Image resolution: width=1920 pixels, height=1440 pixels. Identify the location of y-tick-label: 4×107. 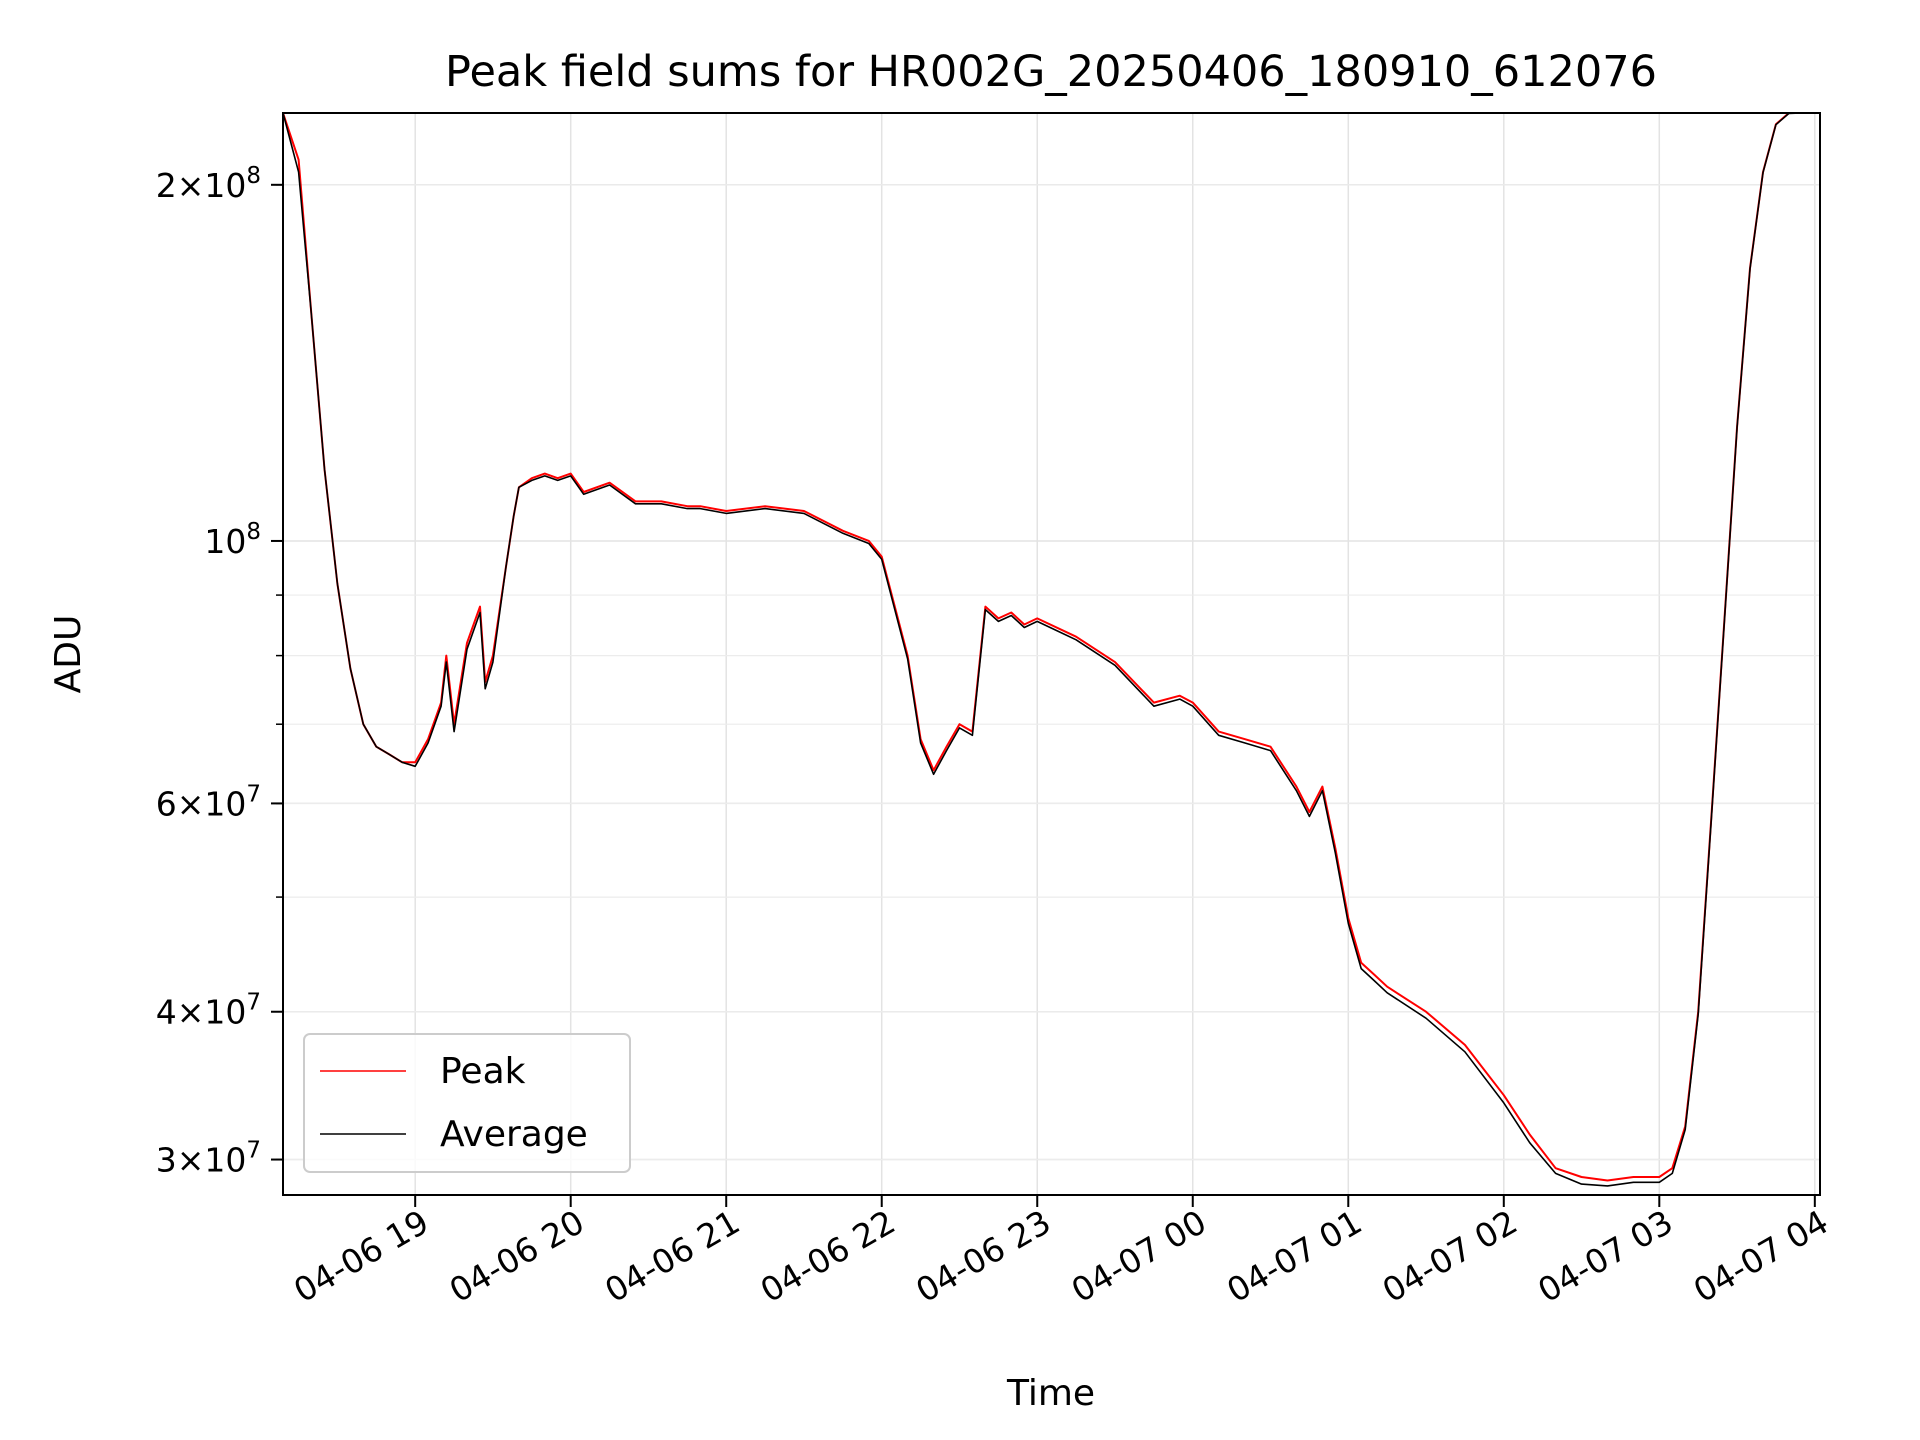
(208, 1011).